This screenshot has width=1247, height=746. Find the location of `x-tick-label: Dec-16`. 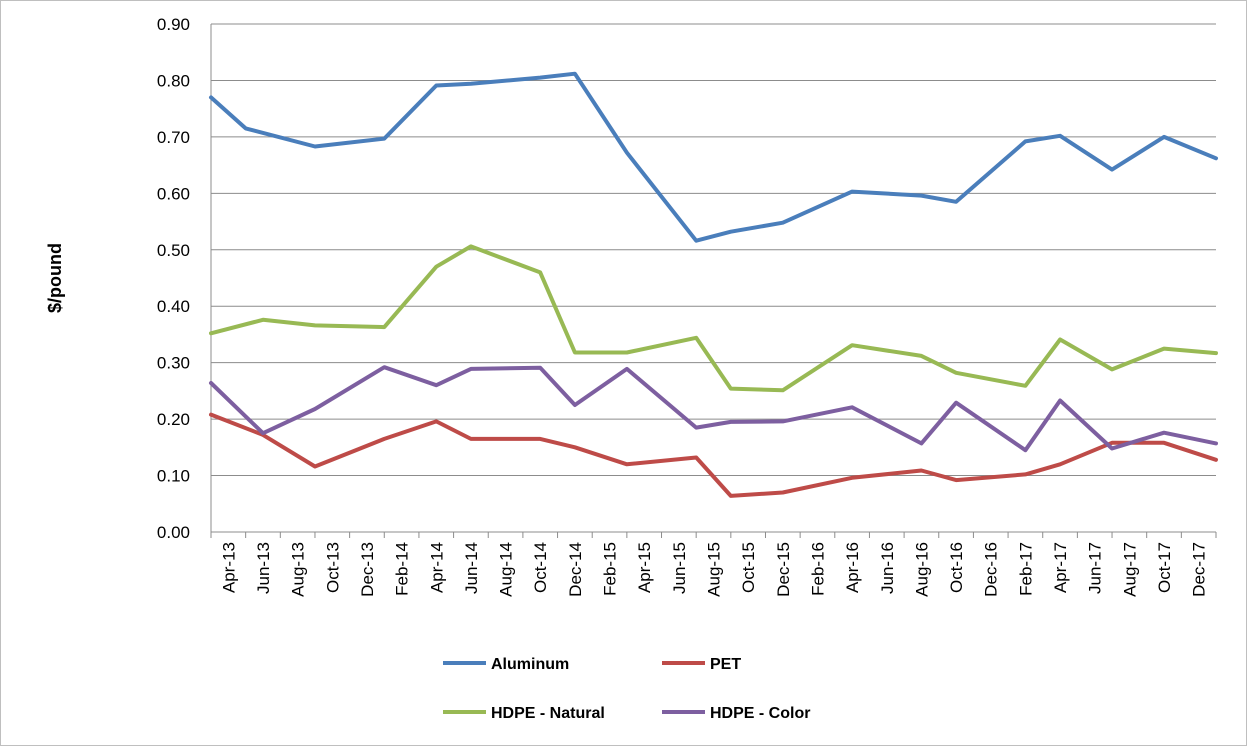

x-tick-label: Dec-16 is located at coordinates (991, 569).